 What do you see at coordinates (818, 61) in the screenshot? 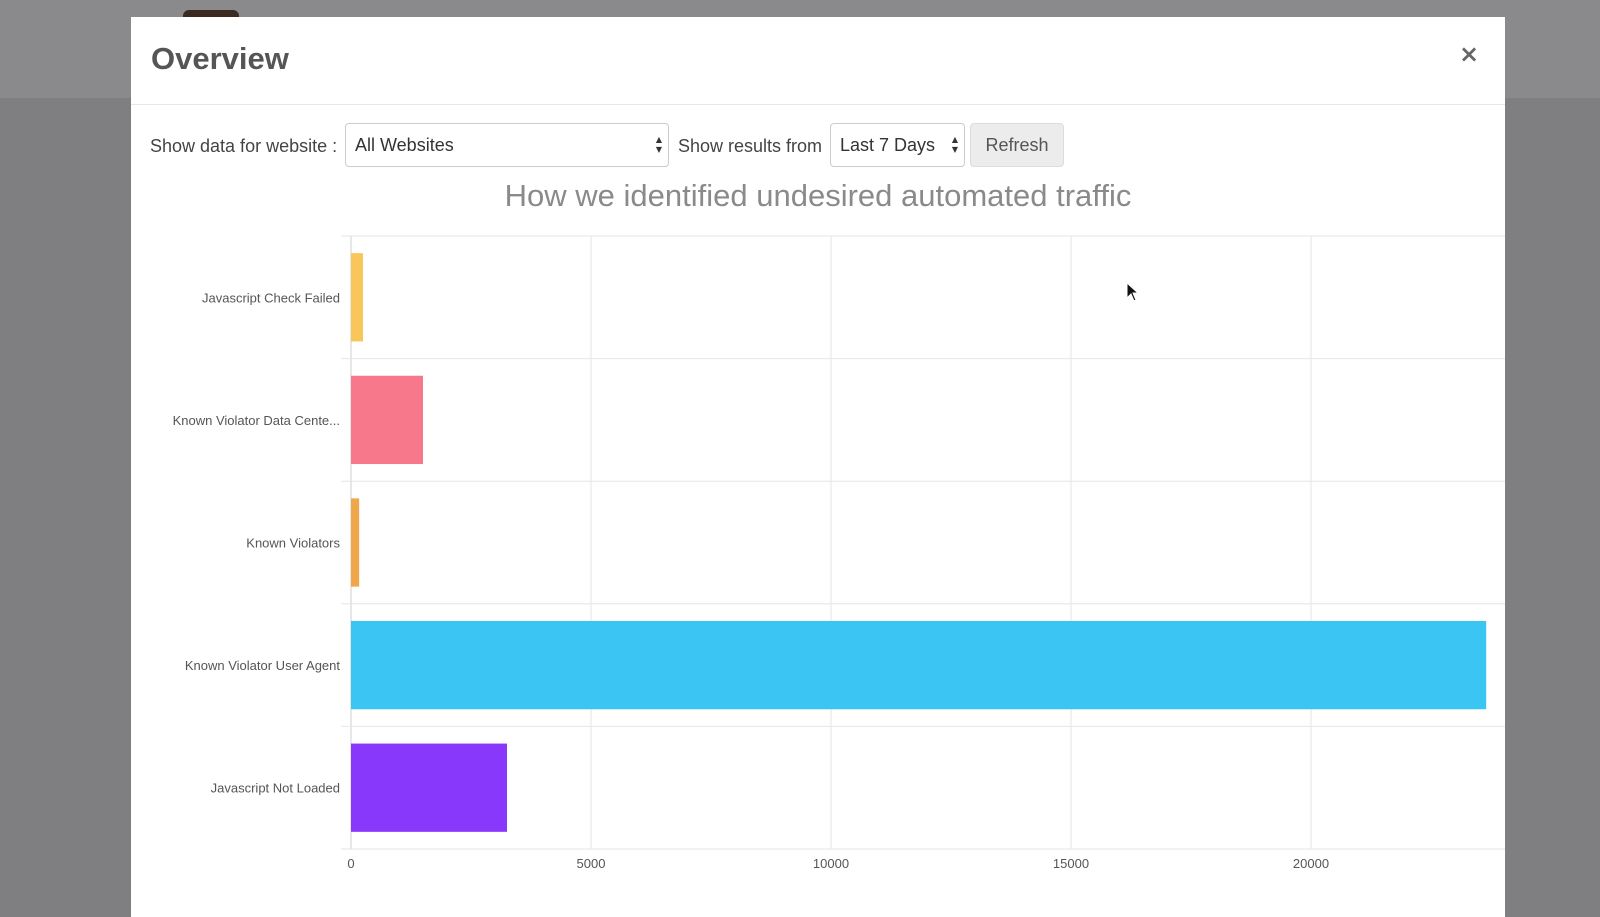
I see `modal-header: Overview ×` at bounding box center [818, 61].